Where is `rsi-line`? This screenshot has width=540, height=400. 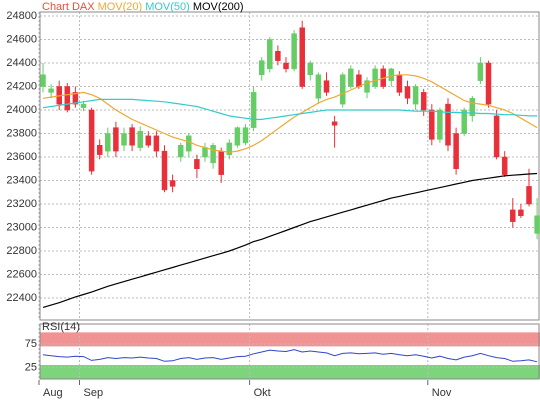 rsi-line is located at coordinates (290, 356).